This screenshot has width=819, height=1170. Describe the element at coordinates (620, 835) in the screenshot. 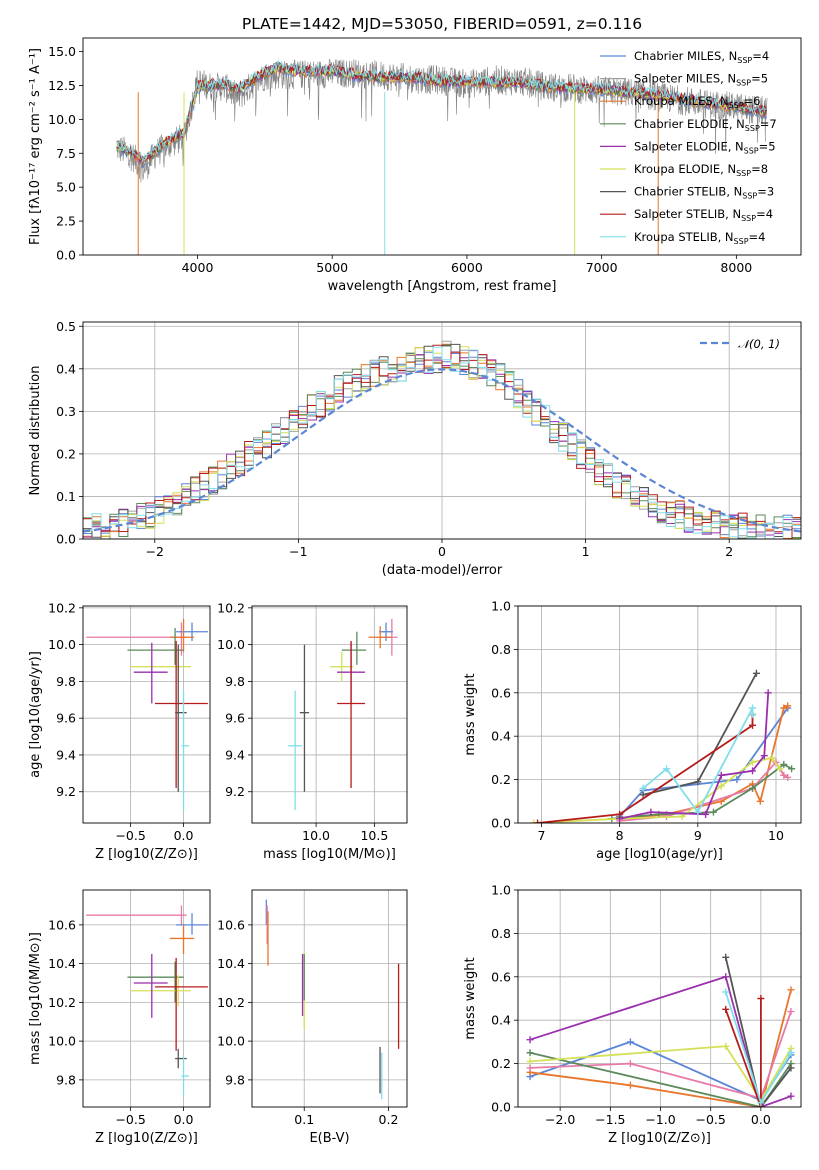

I see `x-tick-label: 8` at that location.